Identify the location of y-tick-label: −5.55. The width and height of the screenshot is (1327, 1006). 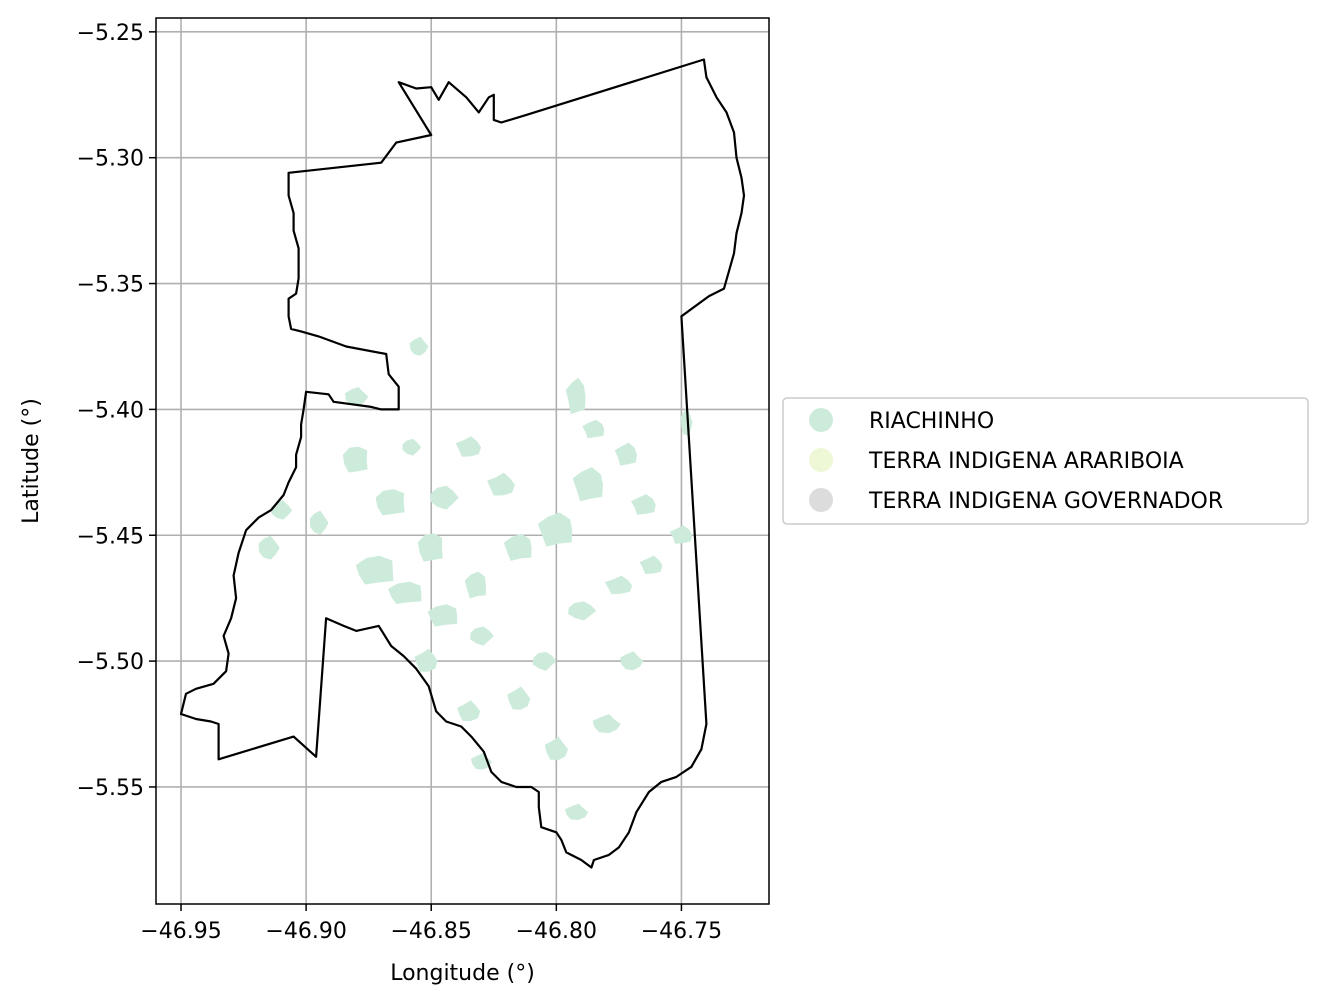
(110, 788).